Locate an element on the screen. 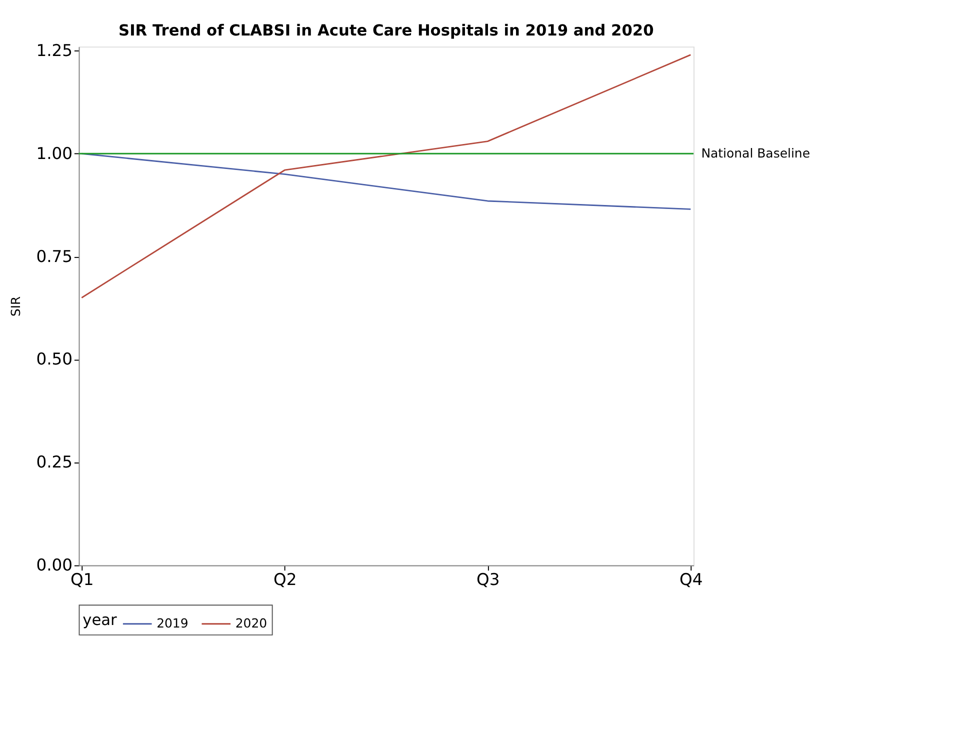  y-tick-label: 1.25 is located at coordinates (54, 50).